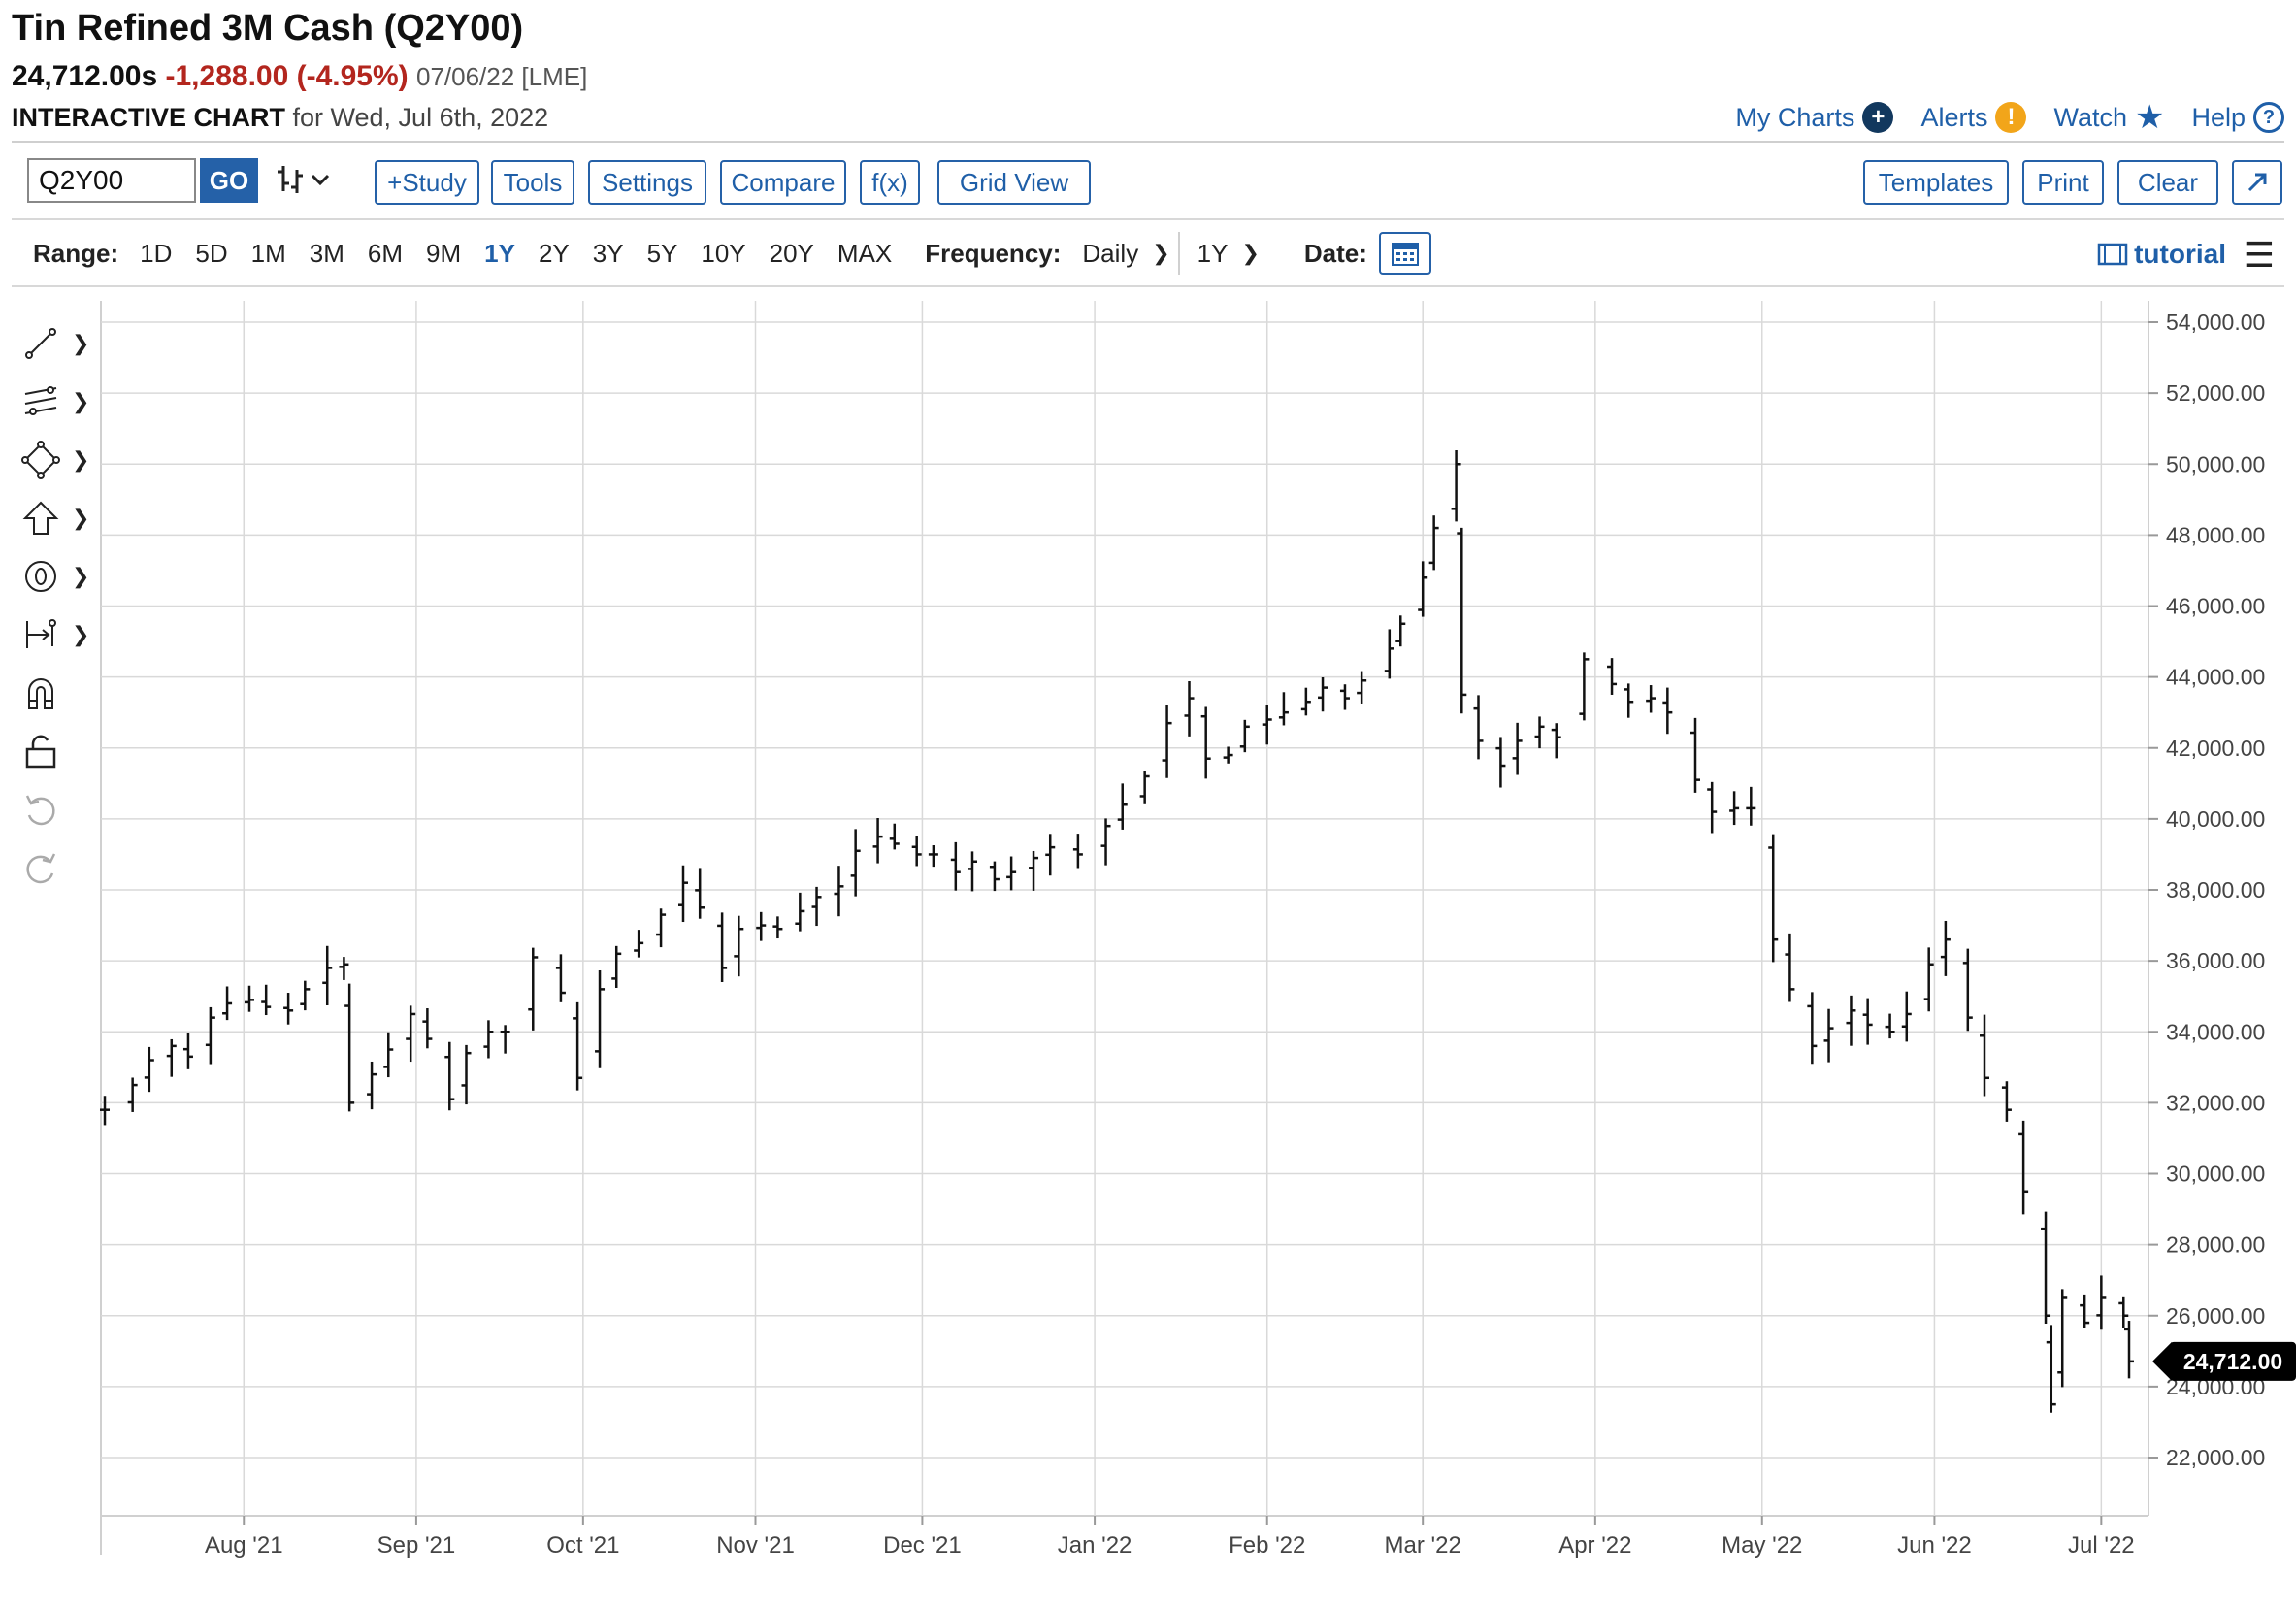 The height and width of the screenshot is (1607, 2296). What do you see at coordinates (1594, 1545) in the screenshot?
I see `x-tick-label: Apr '22` at bounding box center [1594, 1545].